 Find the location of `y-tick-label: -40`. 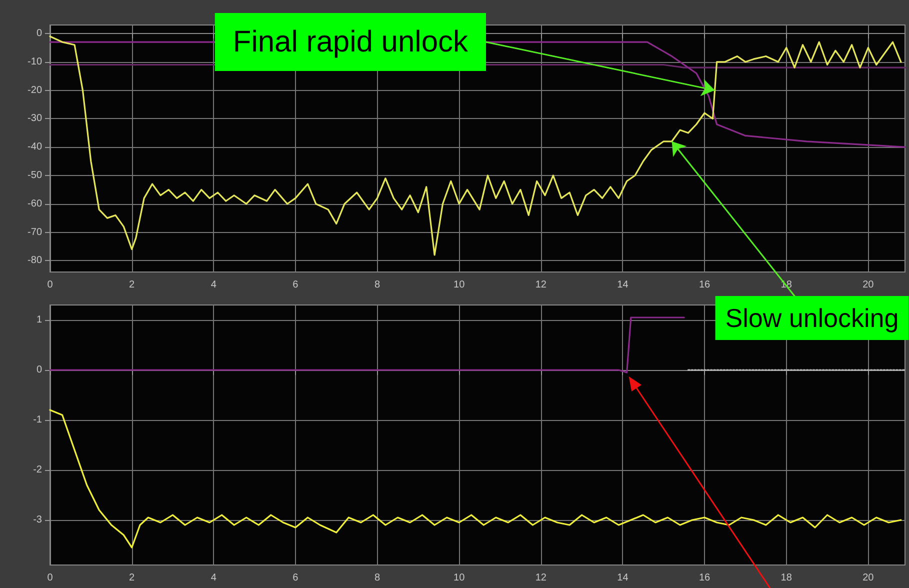

y-tick-label: -40 is located at coordinates (35, 147).